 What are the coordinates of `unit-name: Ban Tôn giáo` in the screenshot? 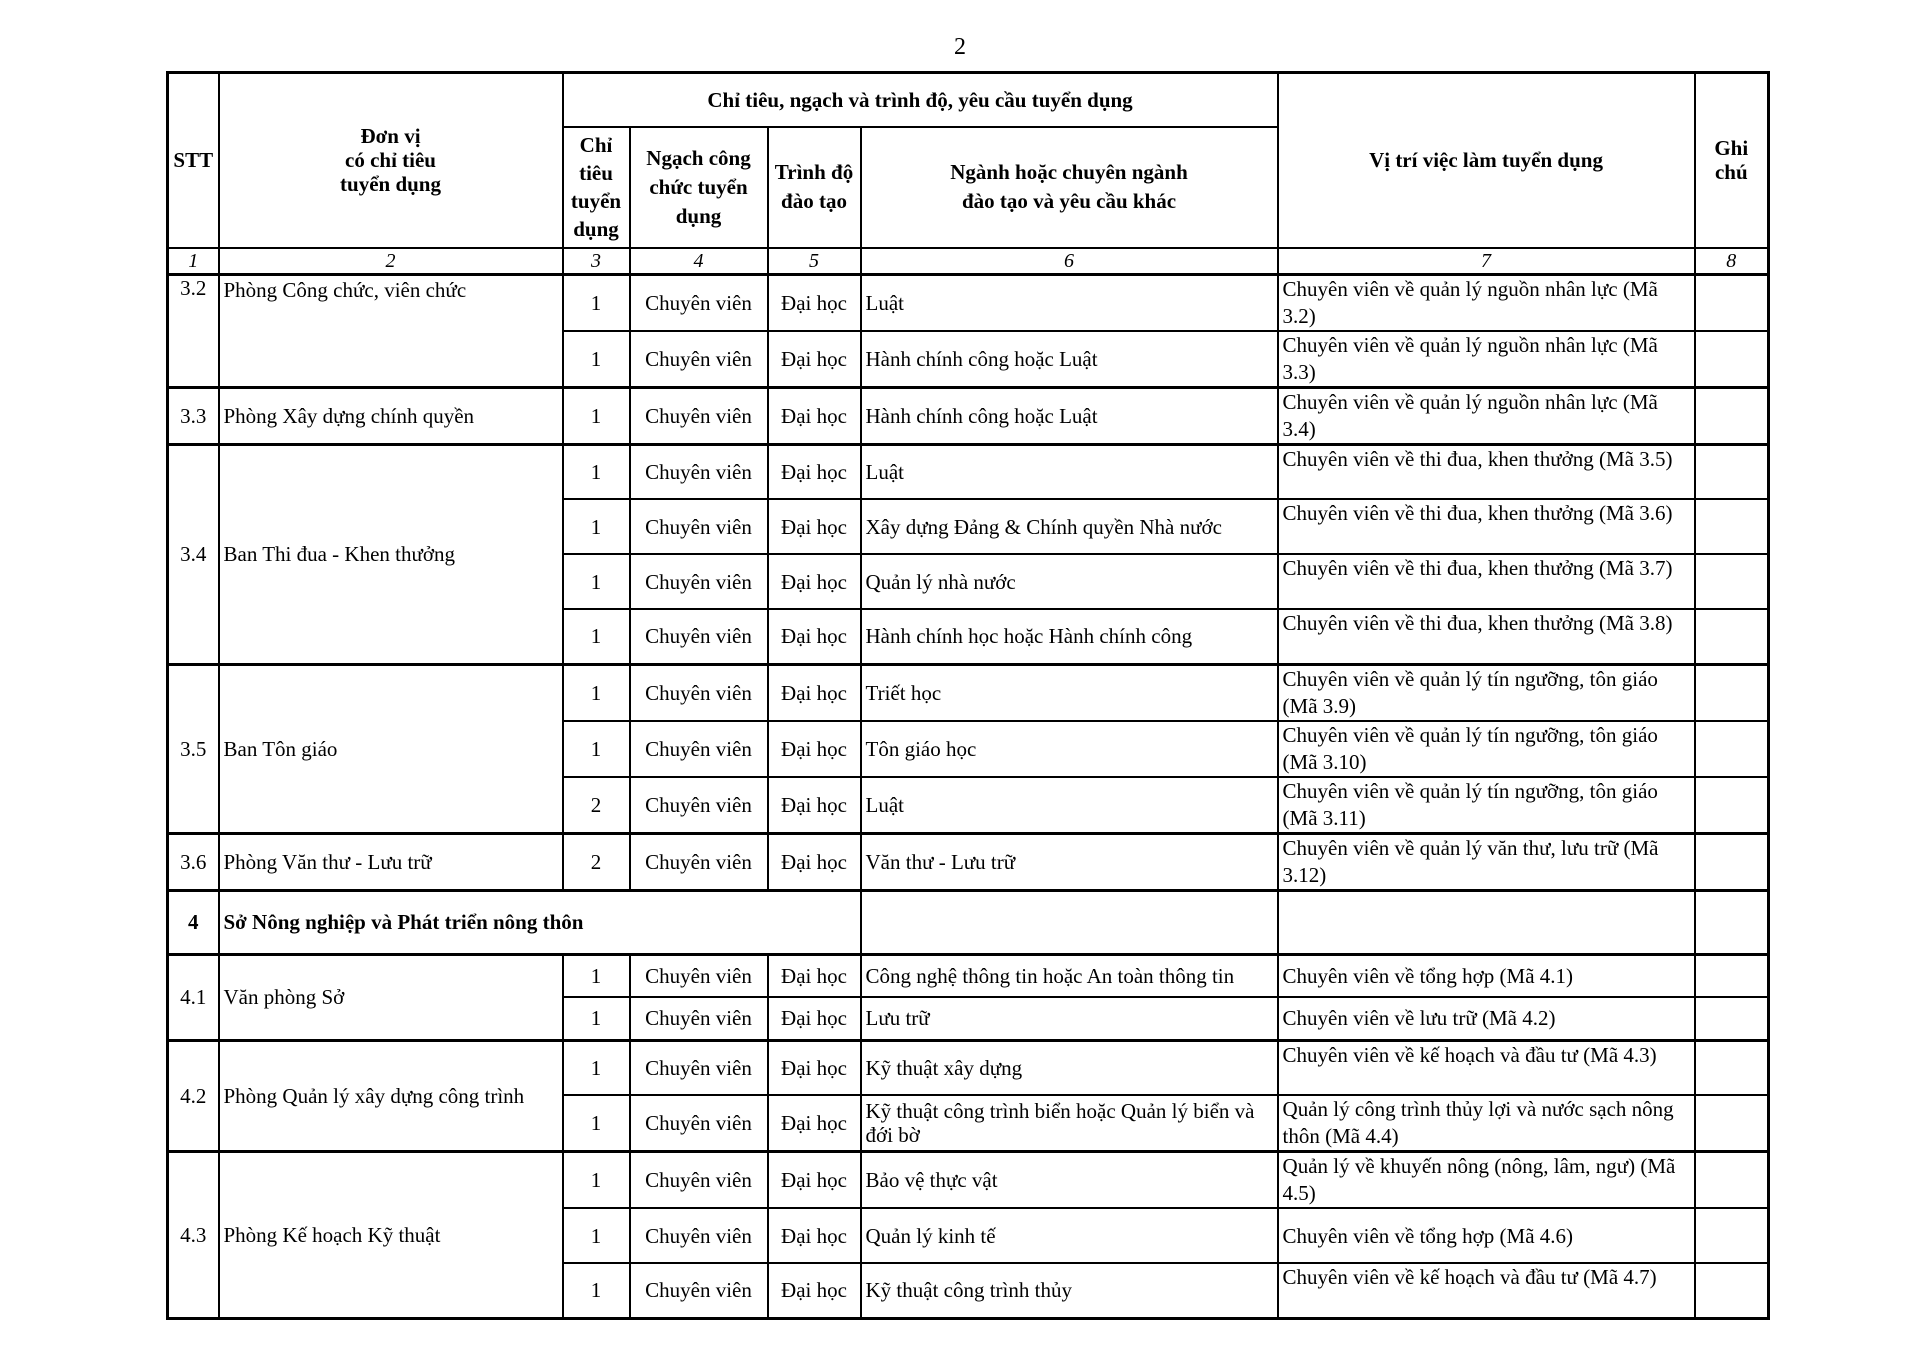 It's located at (390, 748).